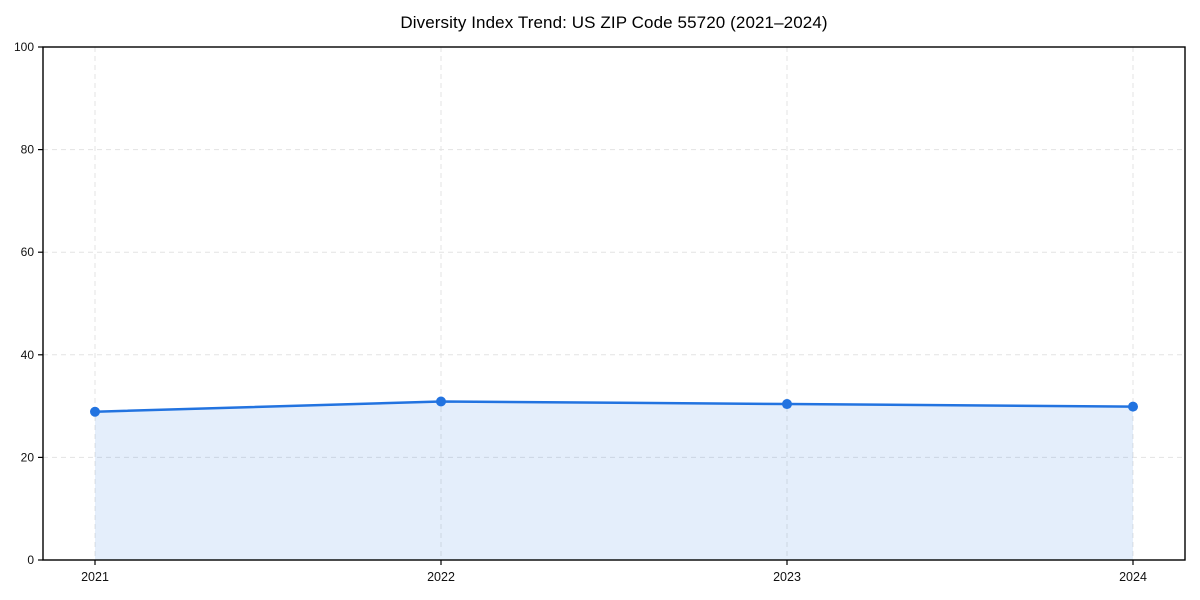 The height and width of the screenshot is (600, 1200). What do you see at coordinates (614, 406) in the screenshot?
I see `trend-line` at bounding box center [614, 406].